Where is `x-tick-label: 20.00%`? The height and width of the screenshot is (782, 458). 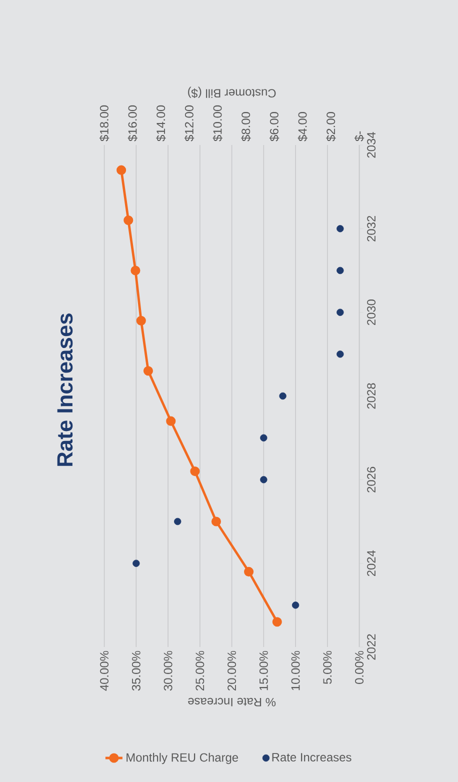 x-tick-label: 20.00% is located at coordinates (232, 670).